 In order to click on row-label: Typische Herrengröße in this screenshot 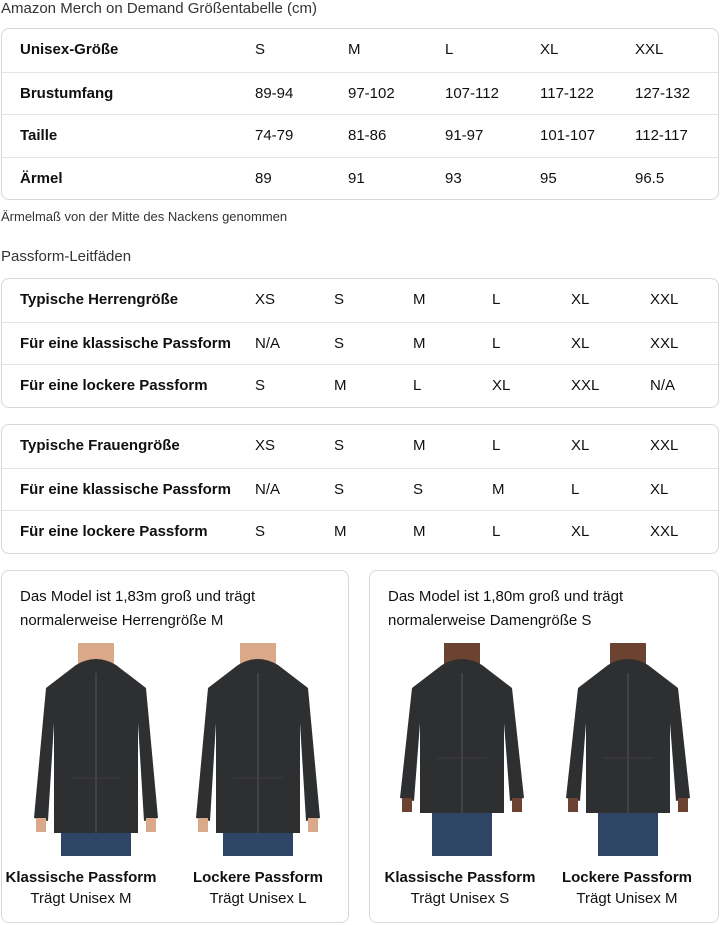, I will do `click(99, 299)`.